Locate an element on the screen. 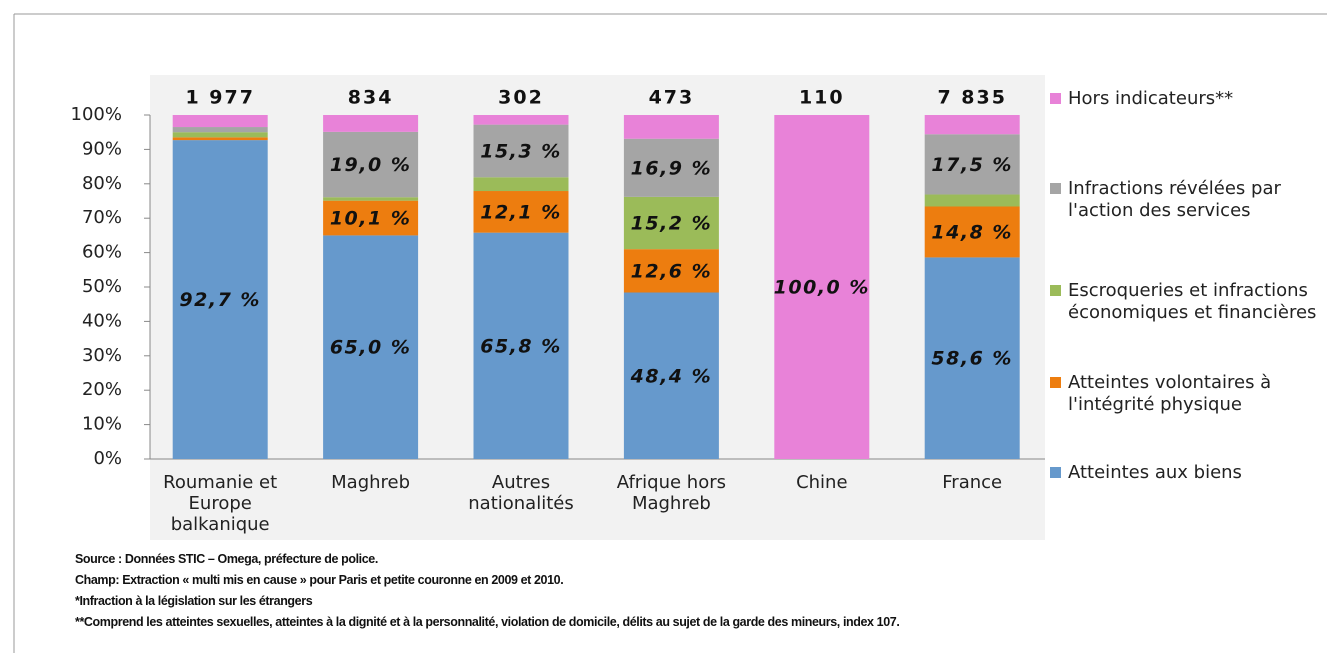 This screenshot has width=1327, height=653. data-label: 17,5 % is located at coordinates (972, 165).